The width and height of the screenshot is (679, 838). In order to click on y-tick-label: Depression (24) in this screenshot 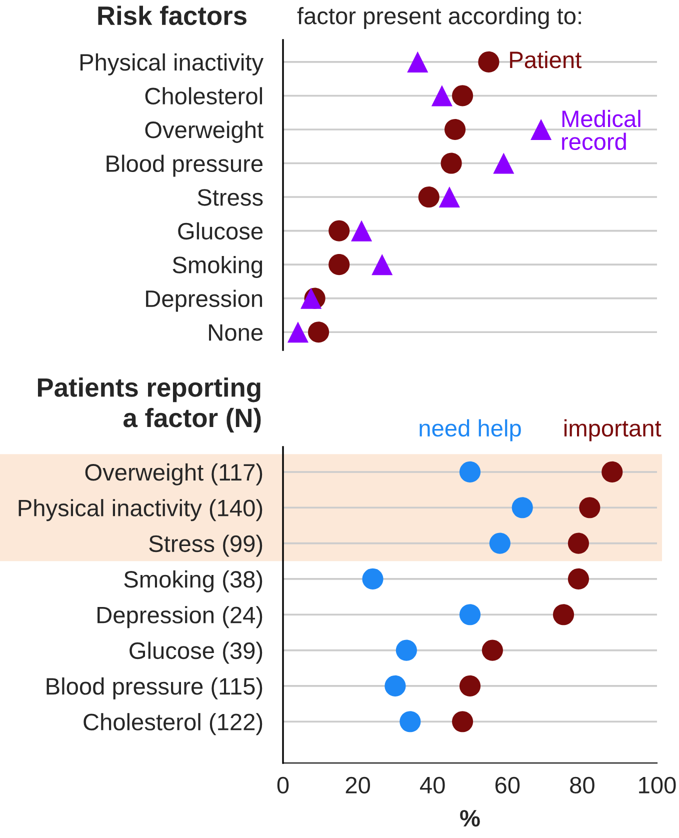, I will do `click(180, 617)`.